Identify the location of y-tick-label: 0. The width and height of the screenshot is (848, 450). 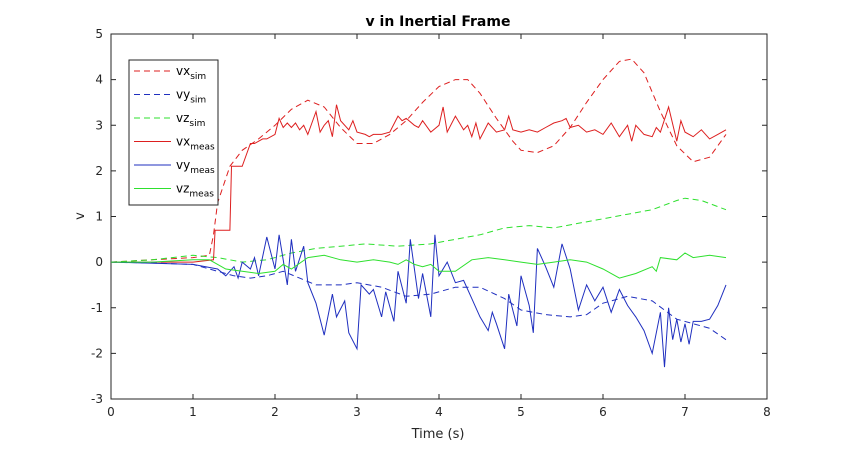
(99, 262).